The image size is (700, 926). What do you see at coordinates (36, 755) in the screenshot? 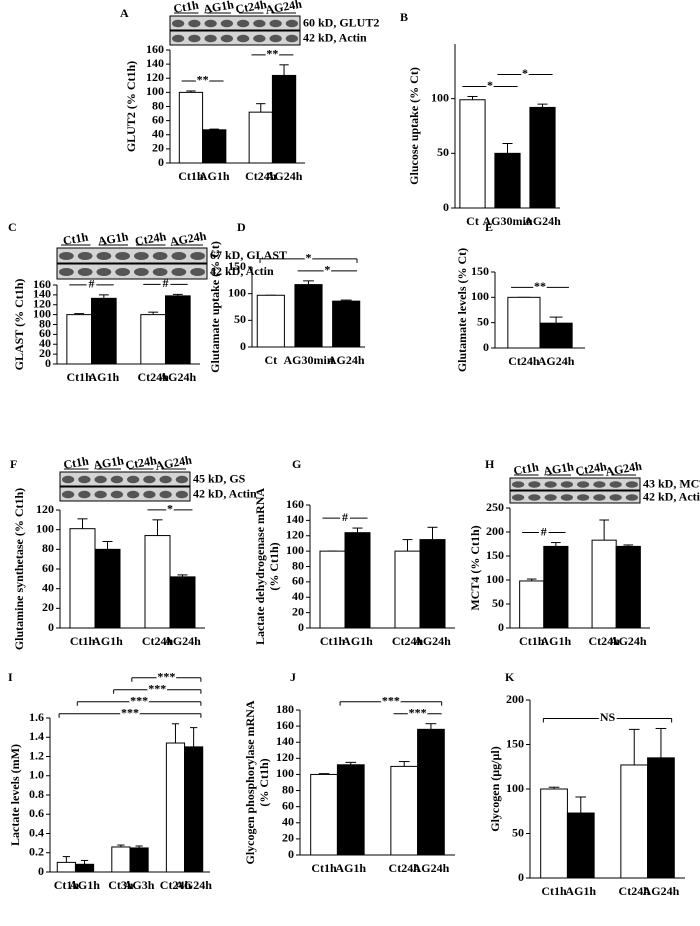
I see `y-tick-label: 1.2` at bounding box center [36, 755].